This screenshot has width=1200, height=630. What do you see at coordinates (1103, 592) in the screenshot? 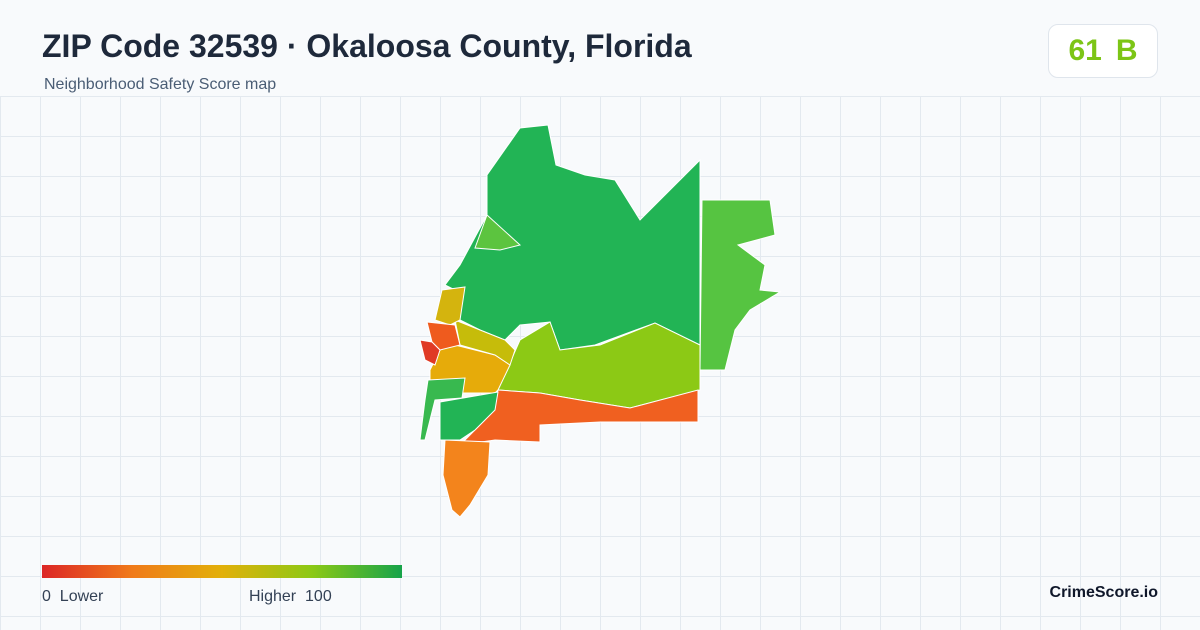
I see `brand: CrimeScore.io` at bounding box center [1103, 592].